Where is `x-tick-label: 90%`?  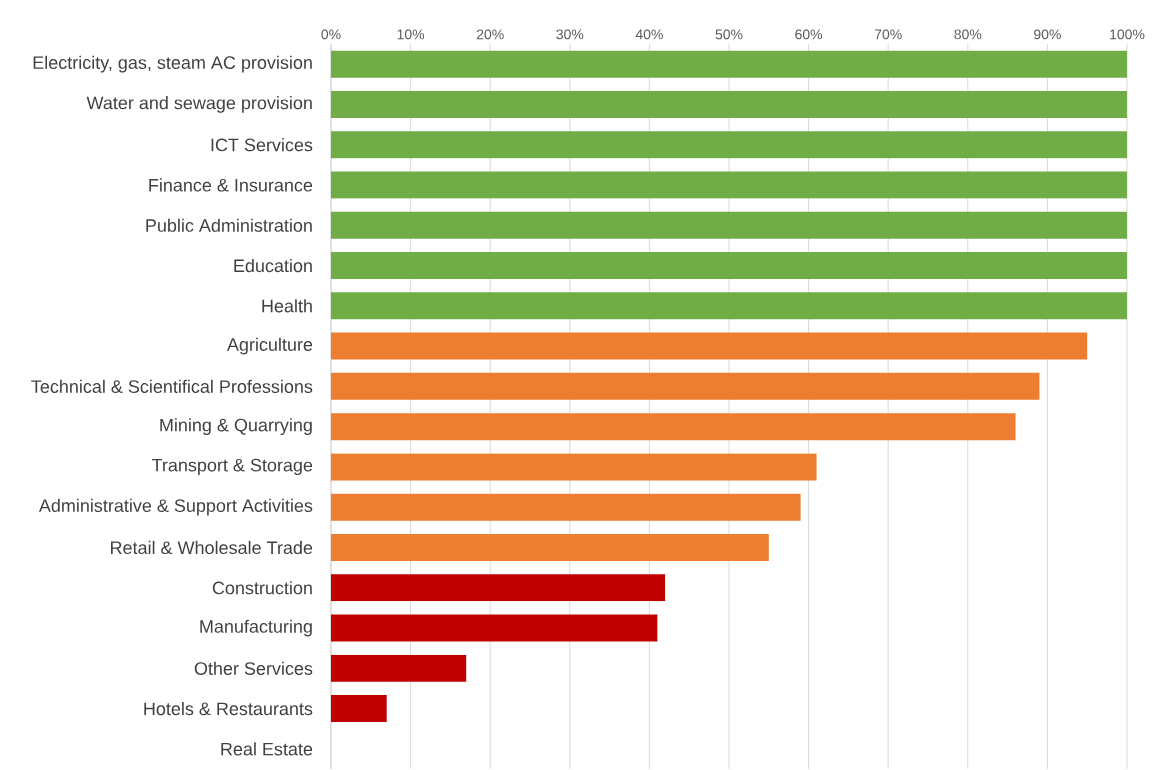 x-tick-label: 90% is located at coordinates (1047, 34).